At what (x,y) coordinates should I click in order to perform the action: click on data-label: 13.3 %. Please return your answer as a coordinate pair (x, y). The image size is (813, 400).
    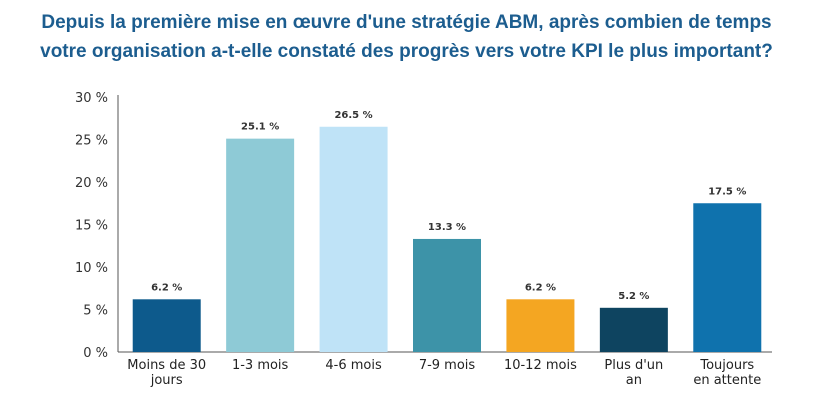
    Looking at the image, I should click on (447, 227).